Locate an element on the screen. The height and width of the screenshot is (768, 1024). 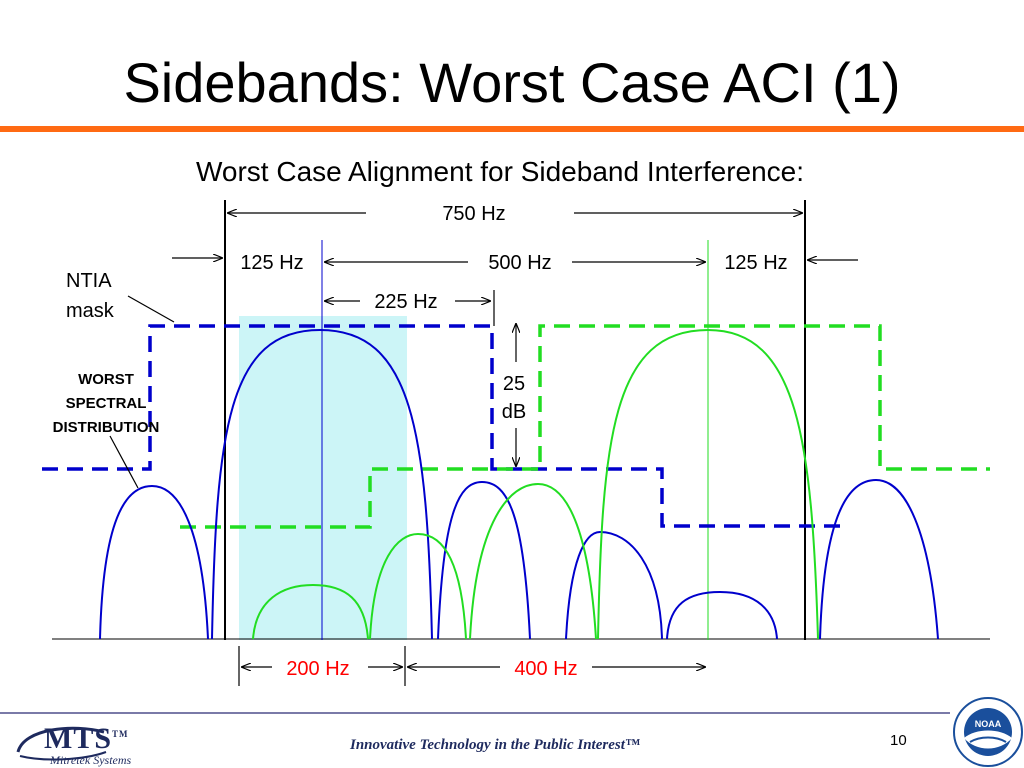
footer-divider is located at coordinates (475, 713).